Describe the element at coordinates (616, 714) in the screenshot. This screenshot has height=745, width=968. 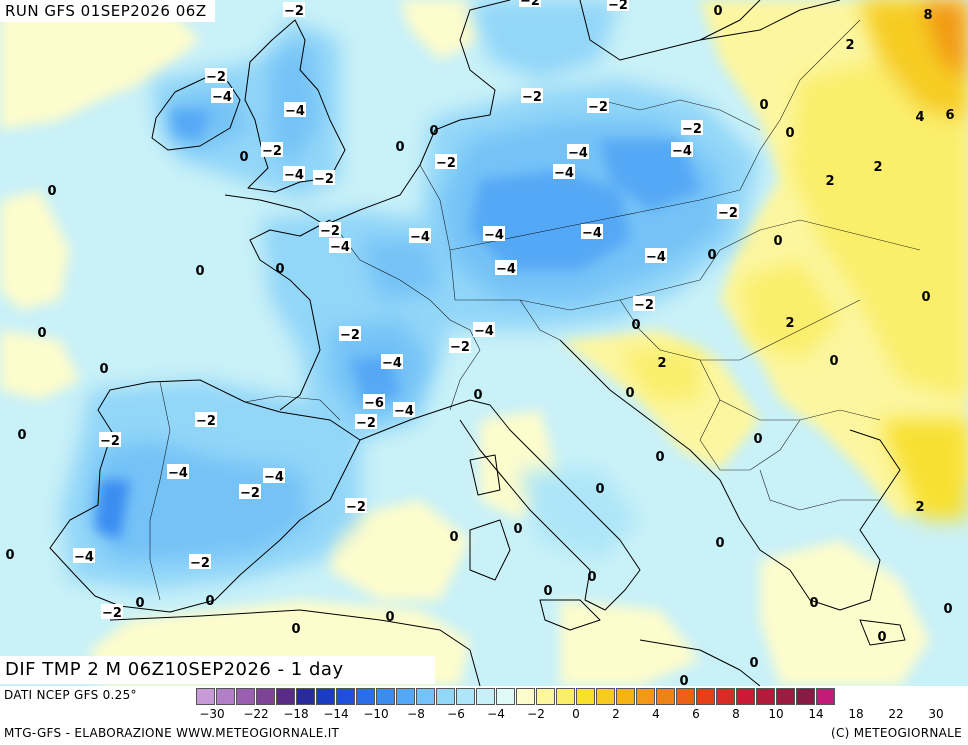
I see `legend-tick-label: 2` at that location.